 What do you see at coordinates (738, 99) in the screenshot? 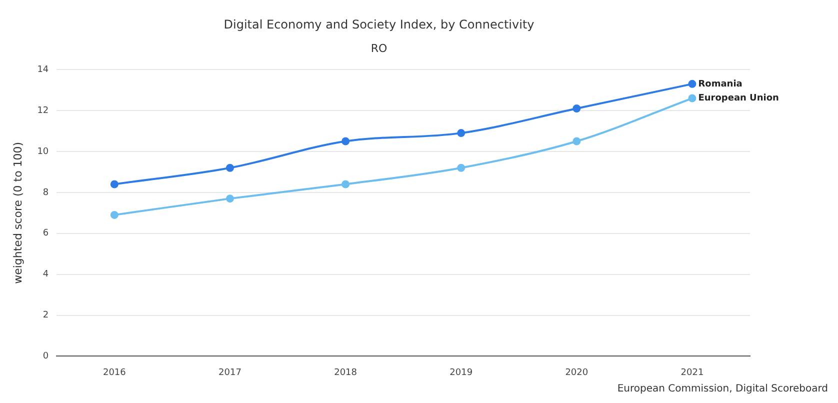
I see `series-label: European Union` at bounding box center [738, 99].